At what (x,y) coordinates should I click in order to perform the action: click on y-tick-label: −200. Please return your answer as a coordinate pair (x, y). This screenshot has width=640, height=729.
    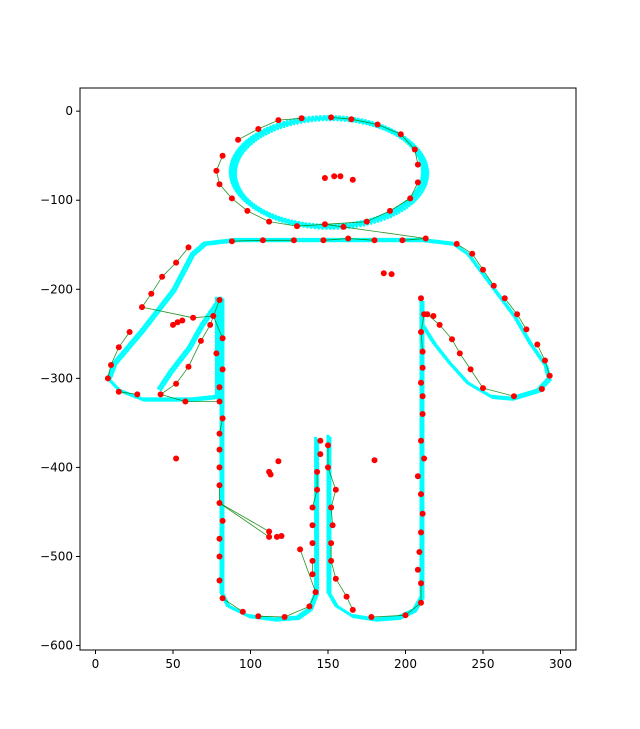
    Looking at the image, I should click on (56, 289).